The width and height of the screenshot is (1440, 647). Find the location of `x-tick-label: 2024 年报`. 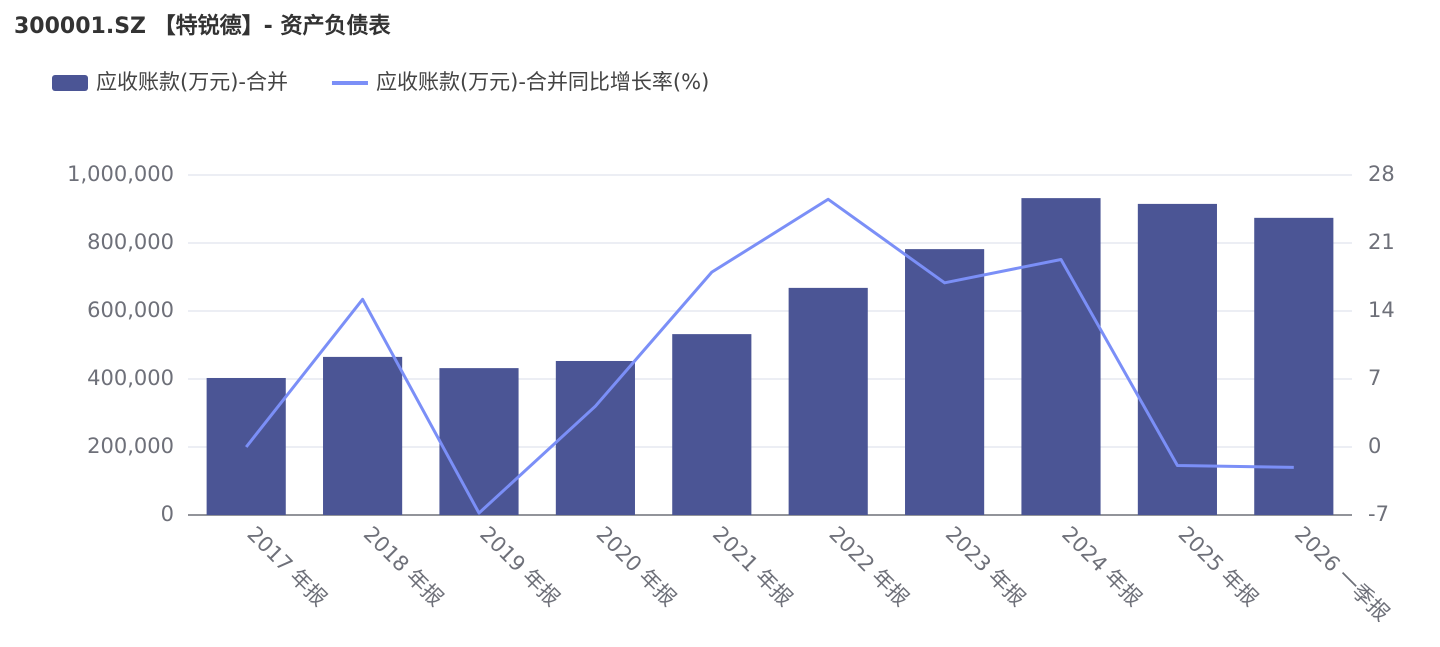

x-tick-label: 2024 年报 is located at coordinates (1101, 566).